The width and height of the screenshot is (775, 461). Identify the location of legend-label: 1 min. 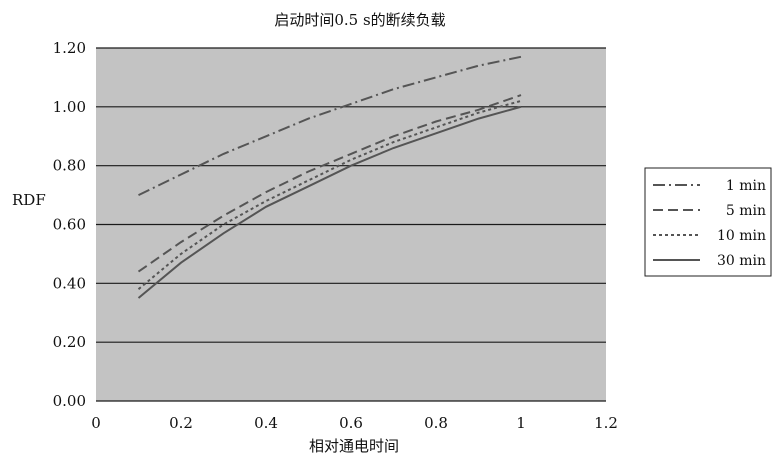
(746, 186).